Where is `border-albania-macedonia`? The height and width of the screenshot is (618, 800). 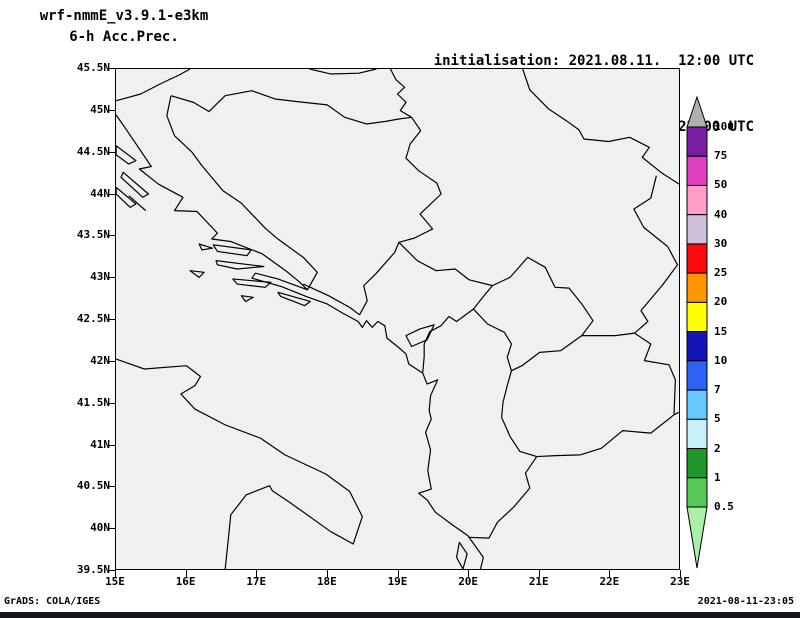
border-albania-macedonia is located at coordinates (518, 414).